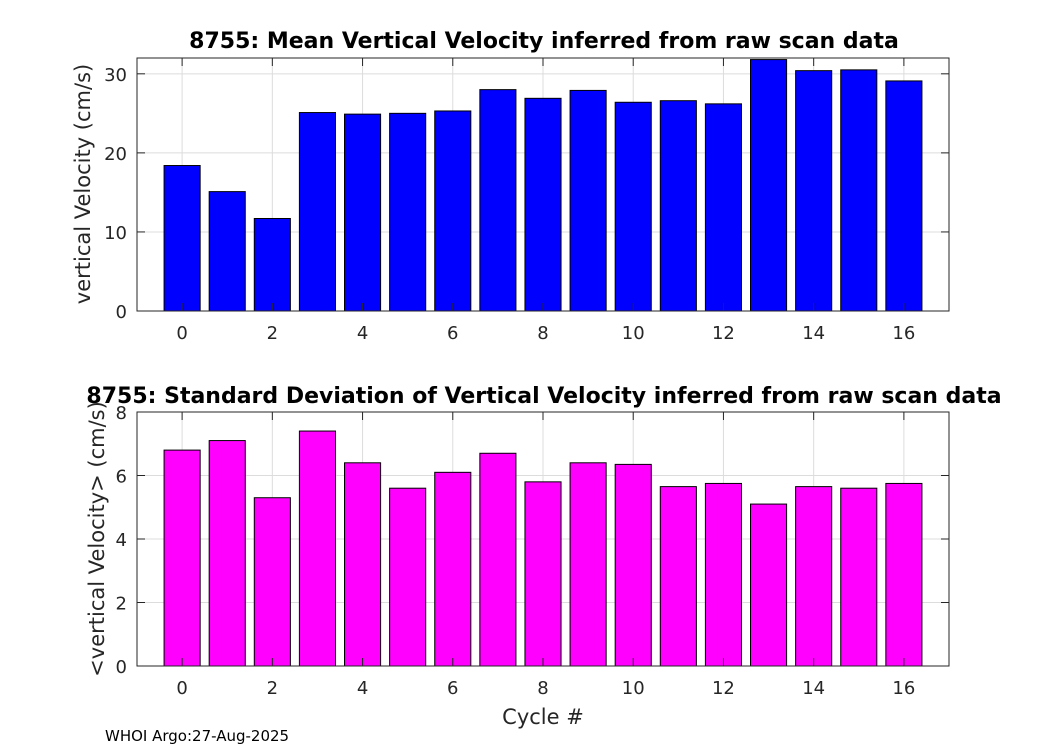  Describe the element at coordinates (115, 75) in the screenshot. I see `y-tick-label: 30` at that location.